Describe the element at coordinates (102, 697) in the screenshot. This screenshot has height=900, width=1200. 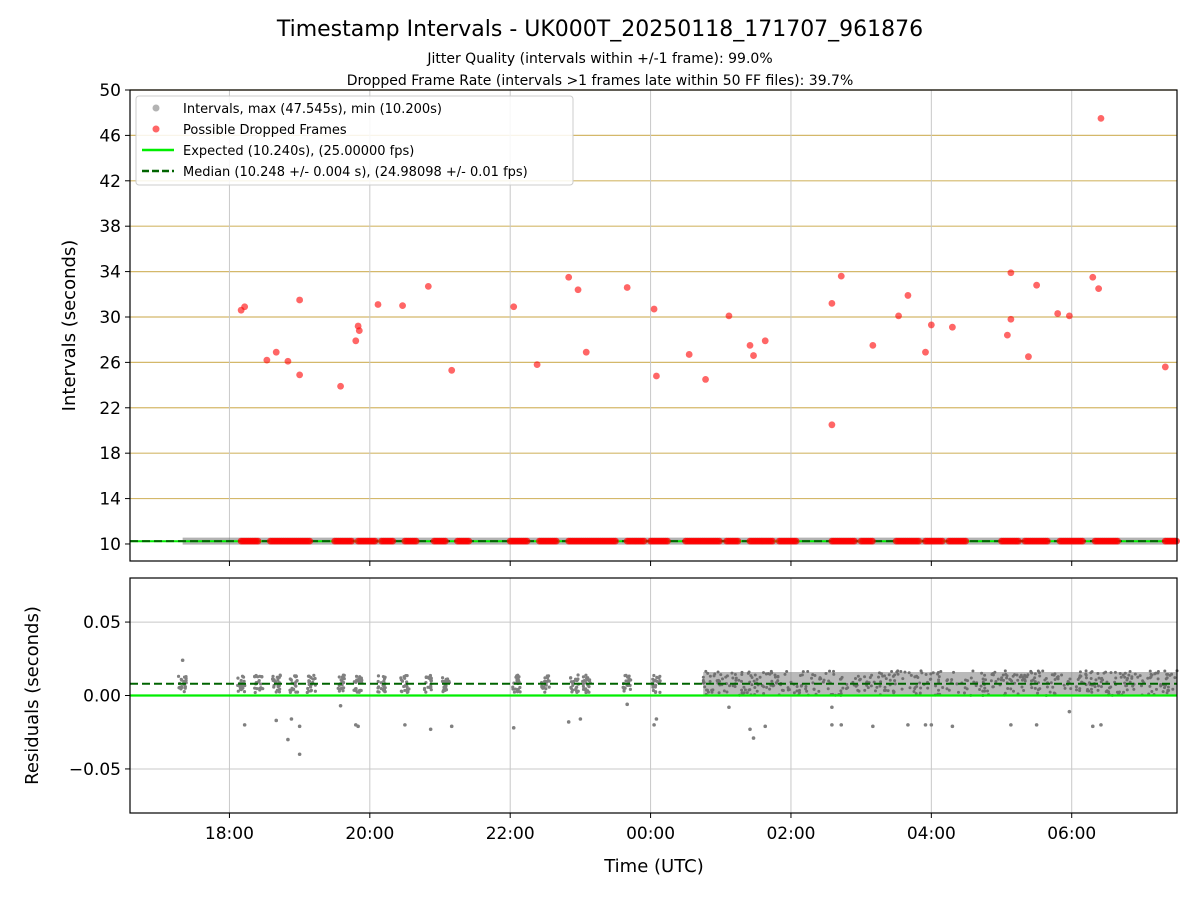
I see `y-tick-label: 0.00` at that location.